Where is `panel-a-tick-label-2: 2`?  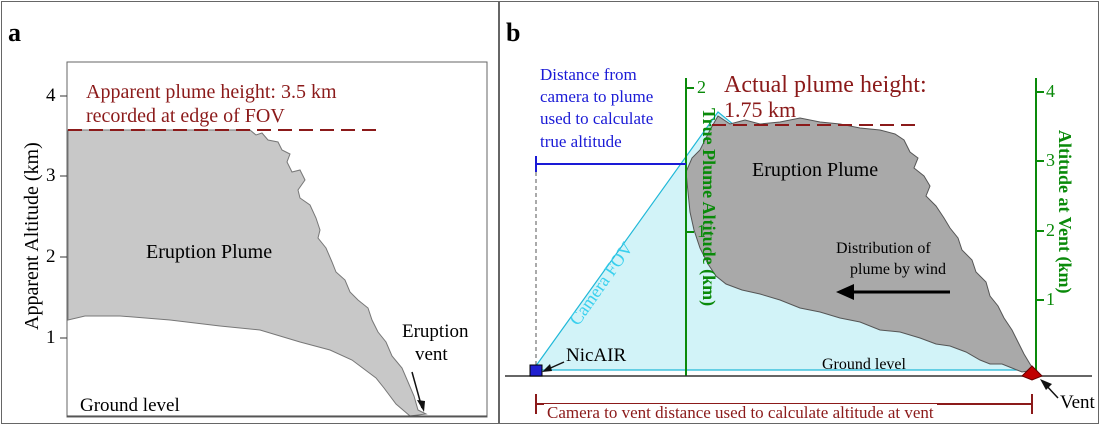 panel-a-tick-label-2: 2 is located at coordinates (51, 256).